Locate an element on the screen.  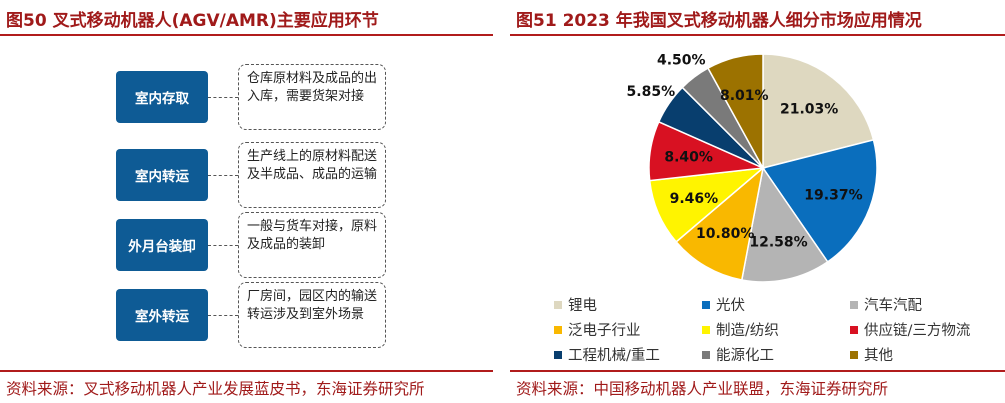
legend-label: 制造/纺织 is located at coordinates (747, 331).